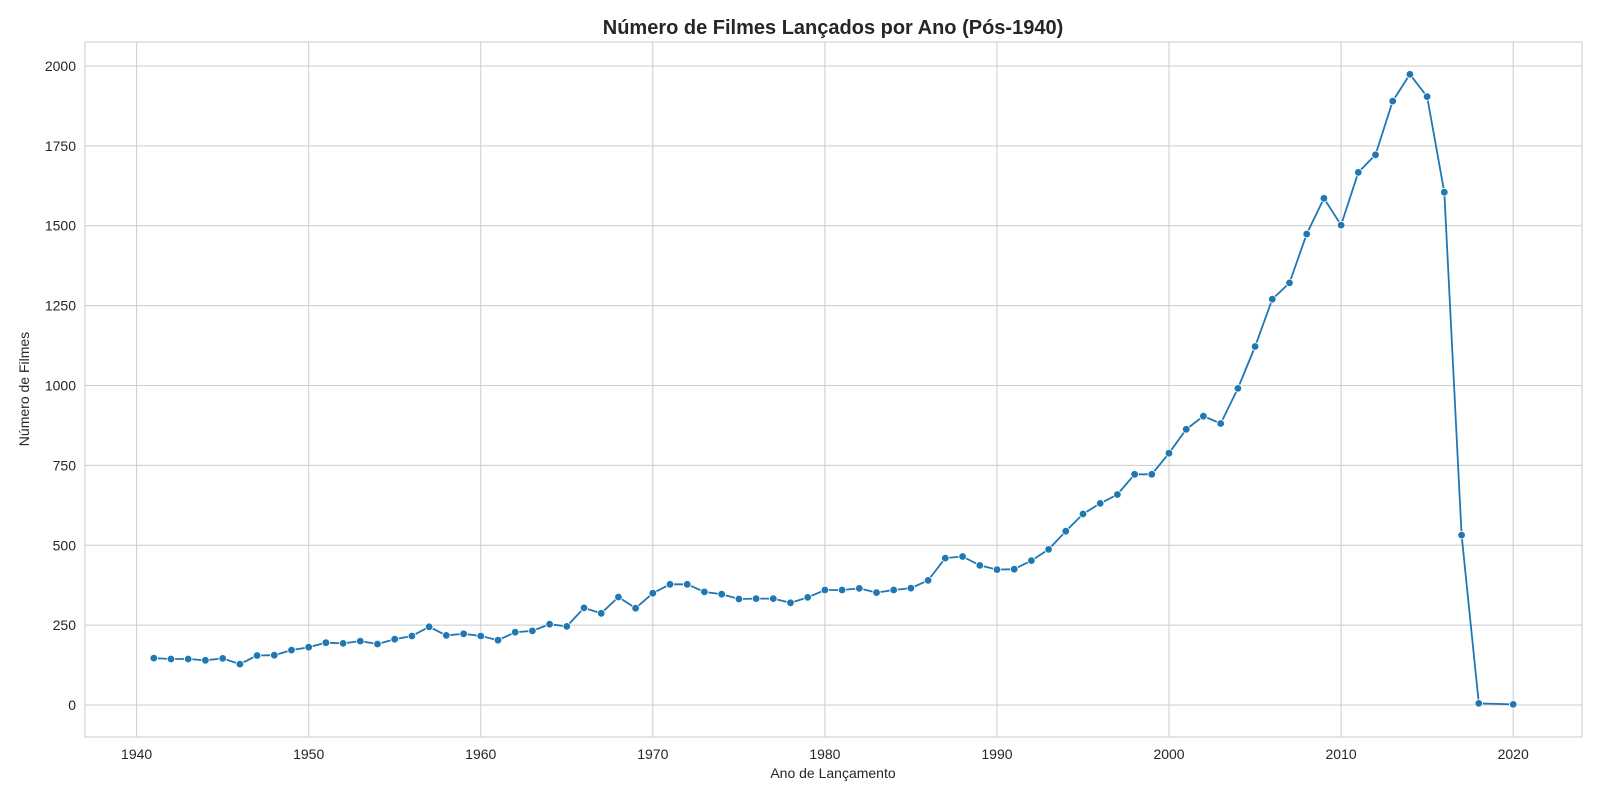 The image size is (1600, 800). Describe the element at coordinates (308, 754) in the screenshot. I see `x-tick-label: 1950` at that location.